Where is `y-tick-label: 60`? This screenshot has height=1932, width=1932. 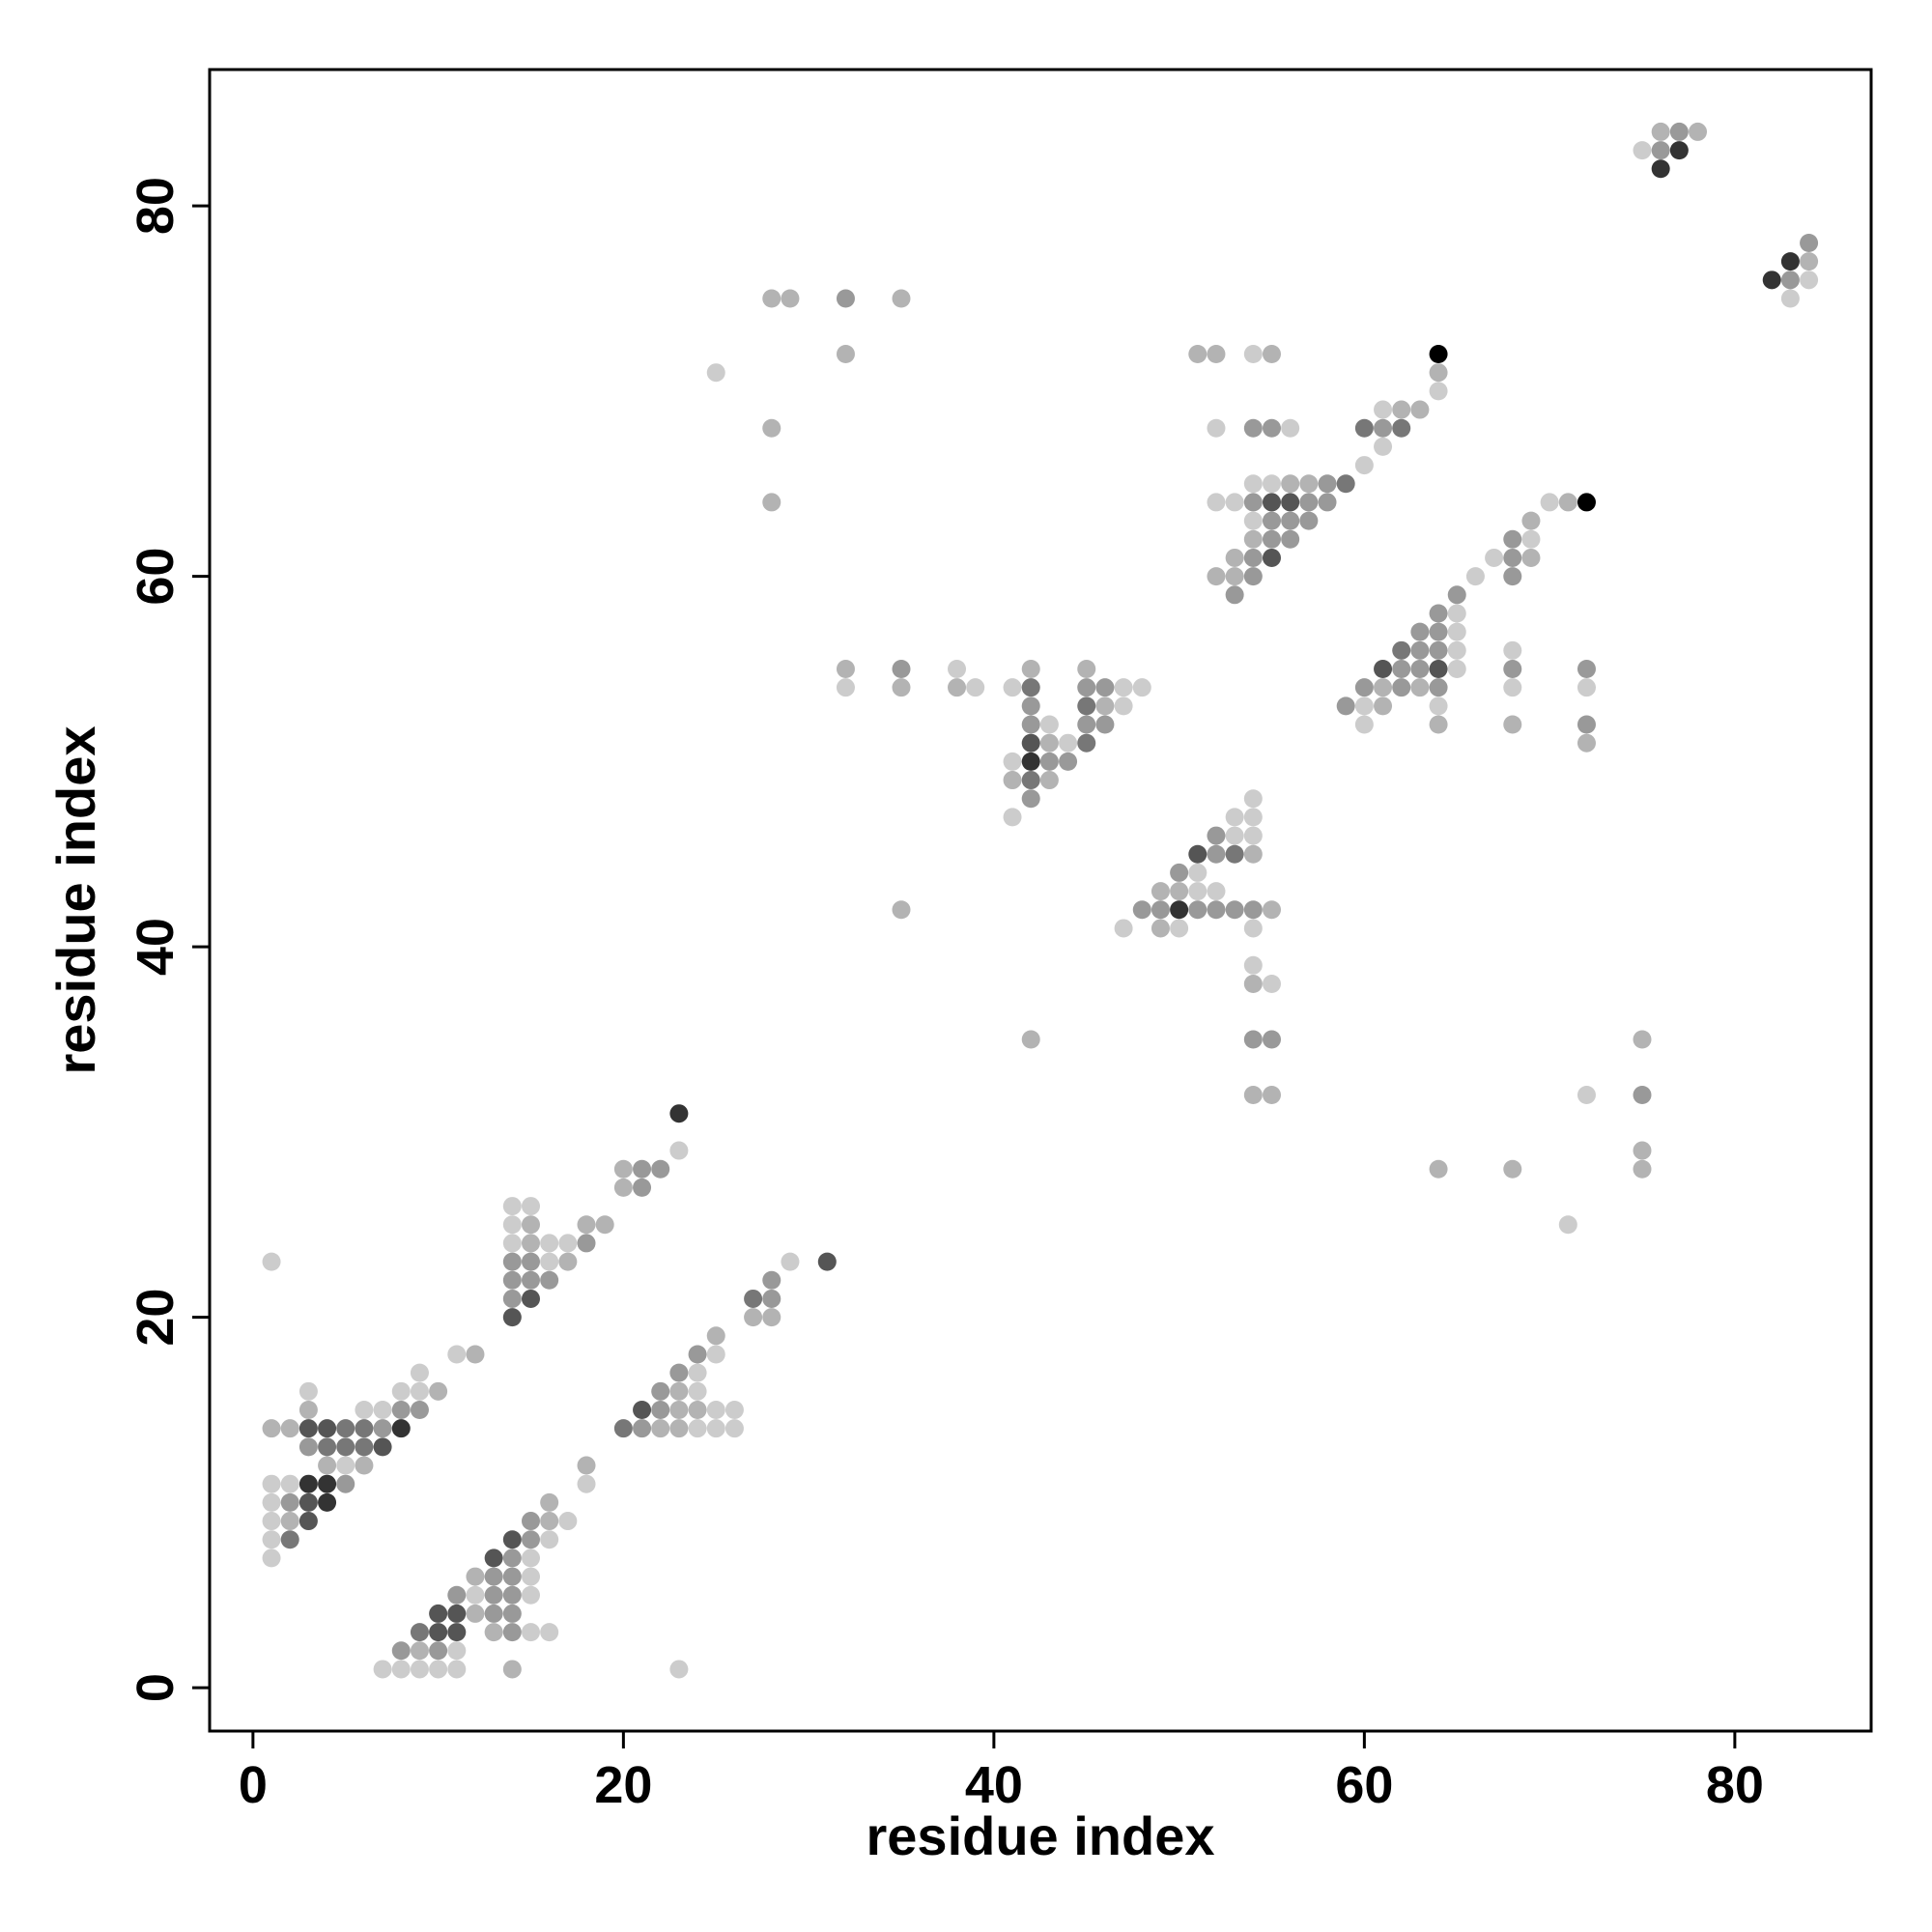 y-tick-label: 60 is located at coordinates (156, 577).